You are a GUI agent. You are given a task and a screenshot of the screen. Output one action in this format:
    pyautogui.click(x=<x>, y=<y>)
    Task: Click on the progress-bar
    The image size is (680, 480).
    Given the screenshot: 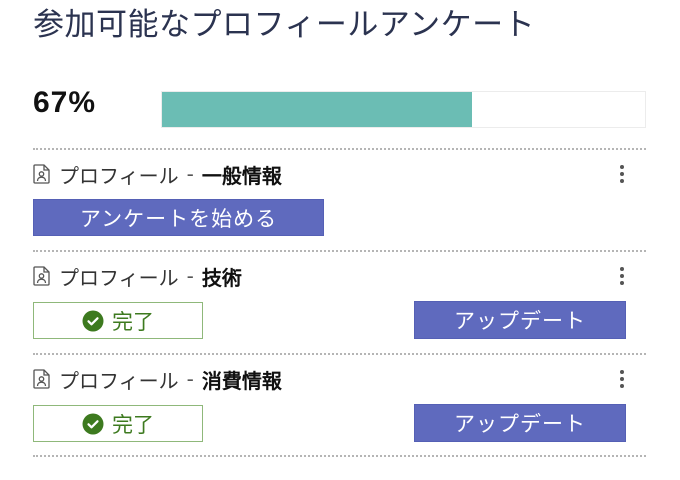 What is the action you would take?
    pyautogui.click(x=403, y=109)
    